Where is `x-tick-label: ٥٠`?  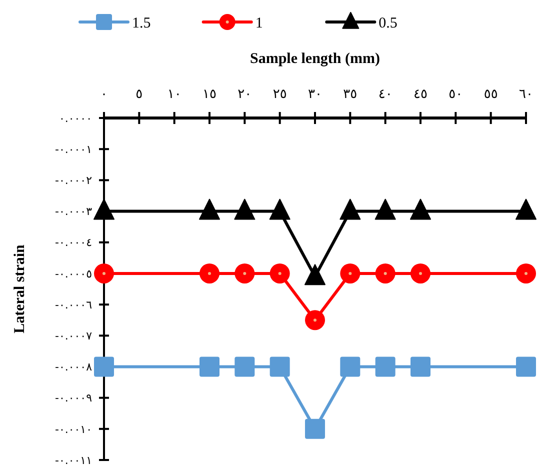 x-tick-label: ٥٠ is located at coordinates (455, 94).